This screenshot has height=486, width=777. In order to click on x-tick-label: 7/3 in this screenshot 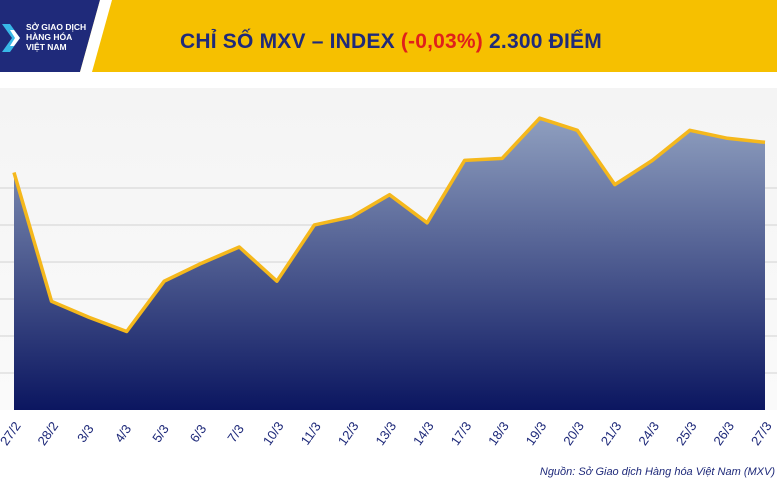, I will do `click(235, 433)`.